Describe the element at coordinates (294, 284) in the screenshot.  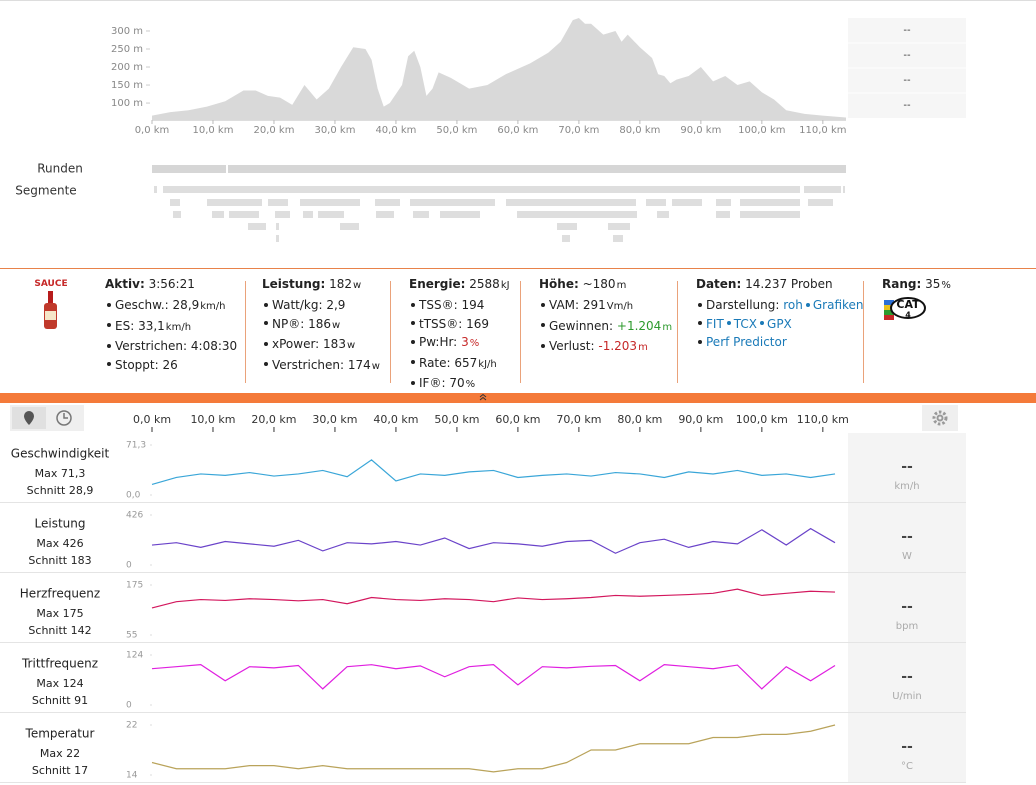
I see `stat-title: Leistung:` at that location.